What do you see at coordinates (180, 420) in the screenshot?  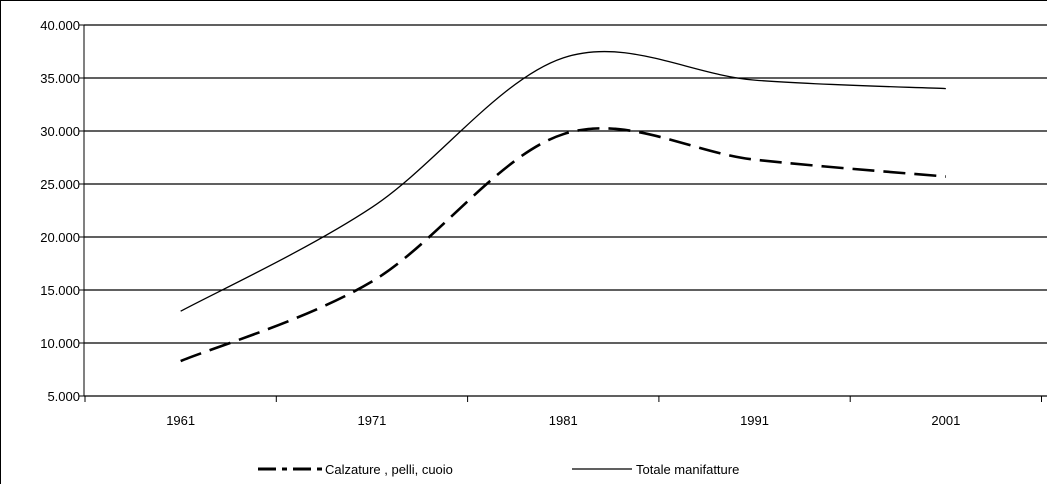 I see `x-tick-label: 1961` at bounding box center [180, 420].